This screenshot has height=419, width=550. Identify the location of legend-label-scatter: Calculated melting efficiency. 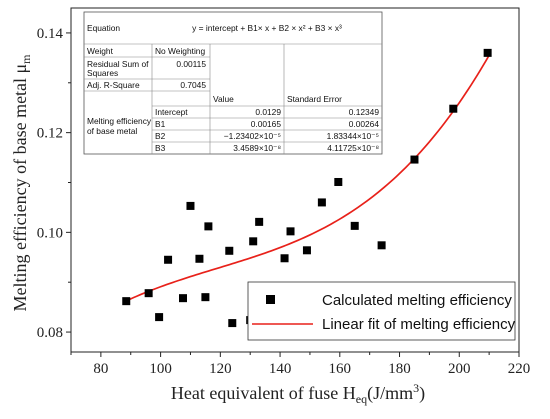
(417, 300).